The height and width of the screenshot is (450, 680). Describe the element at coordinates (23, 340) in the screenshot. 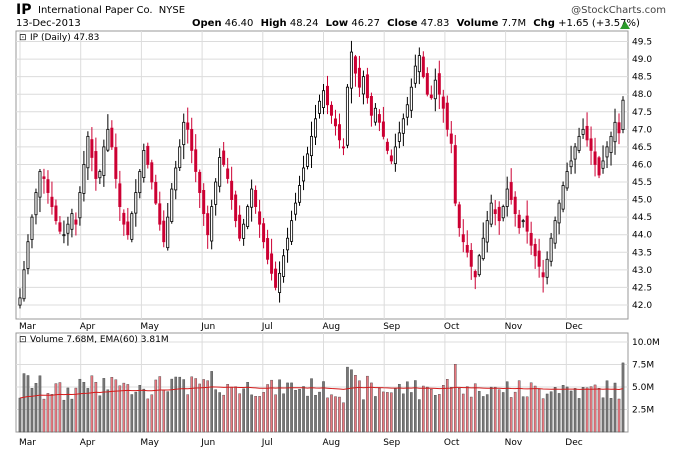

I see `legend-icon: ⊡` at that location.